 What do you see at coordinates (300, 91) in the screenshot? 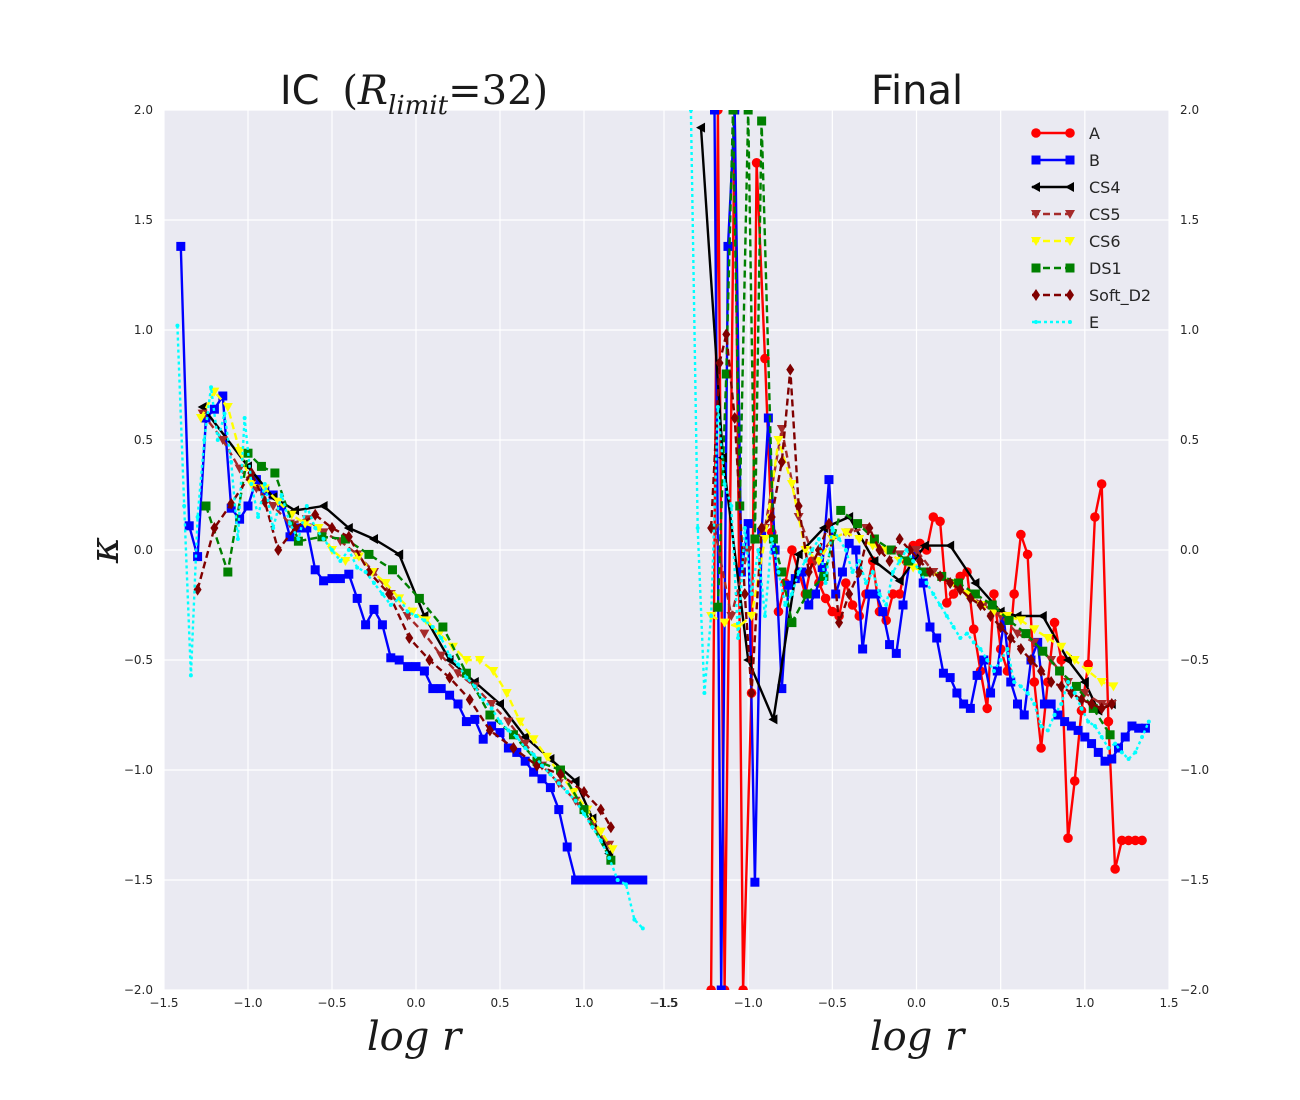
I see `ic-title-prefix: IC` at bounding box center [300, 91].